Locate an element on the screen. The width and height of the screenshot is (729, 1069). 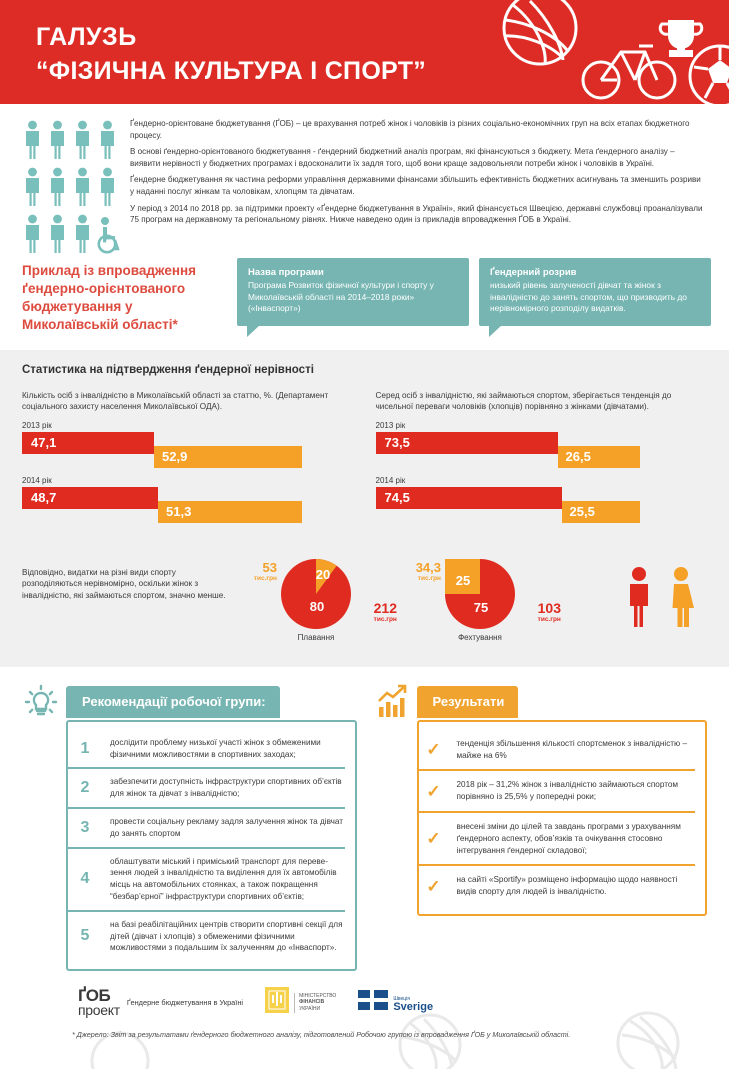
pie-left-amount: 53 тис.грн is located at coordinates (254, 570).